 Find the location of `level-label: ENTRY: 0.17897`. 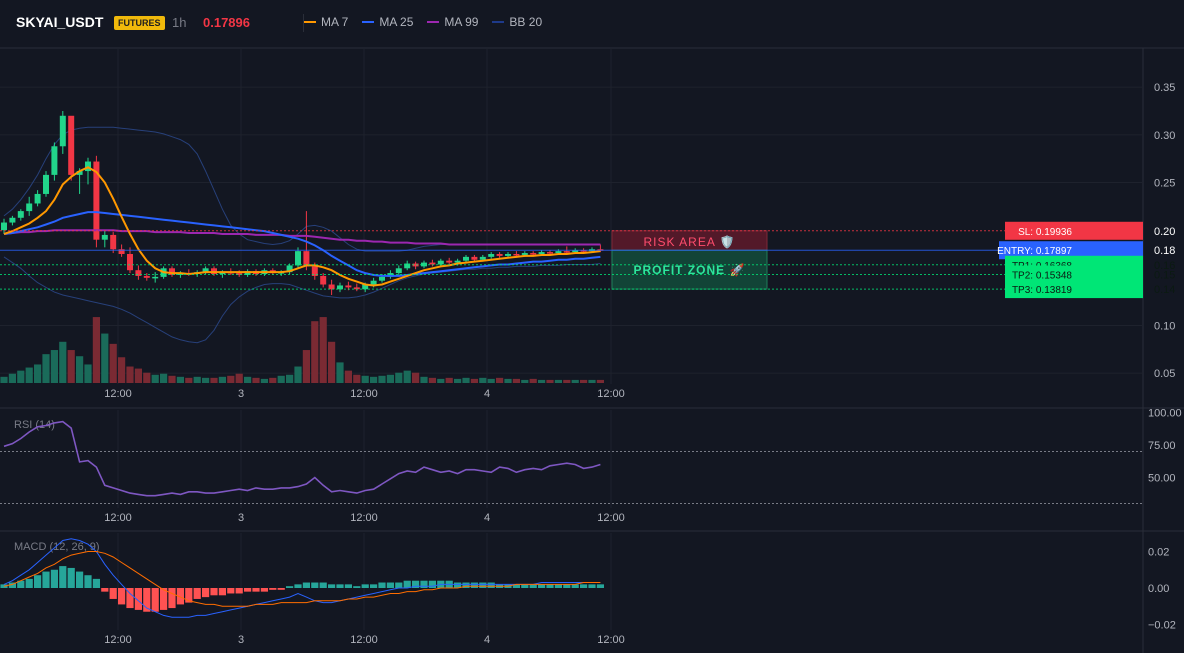

level-label: ENTRY: 0.17897 is located at coordinates (1034, 251).